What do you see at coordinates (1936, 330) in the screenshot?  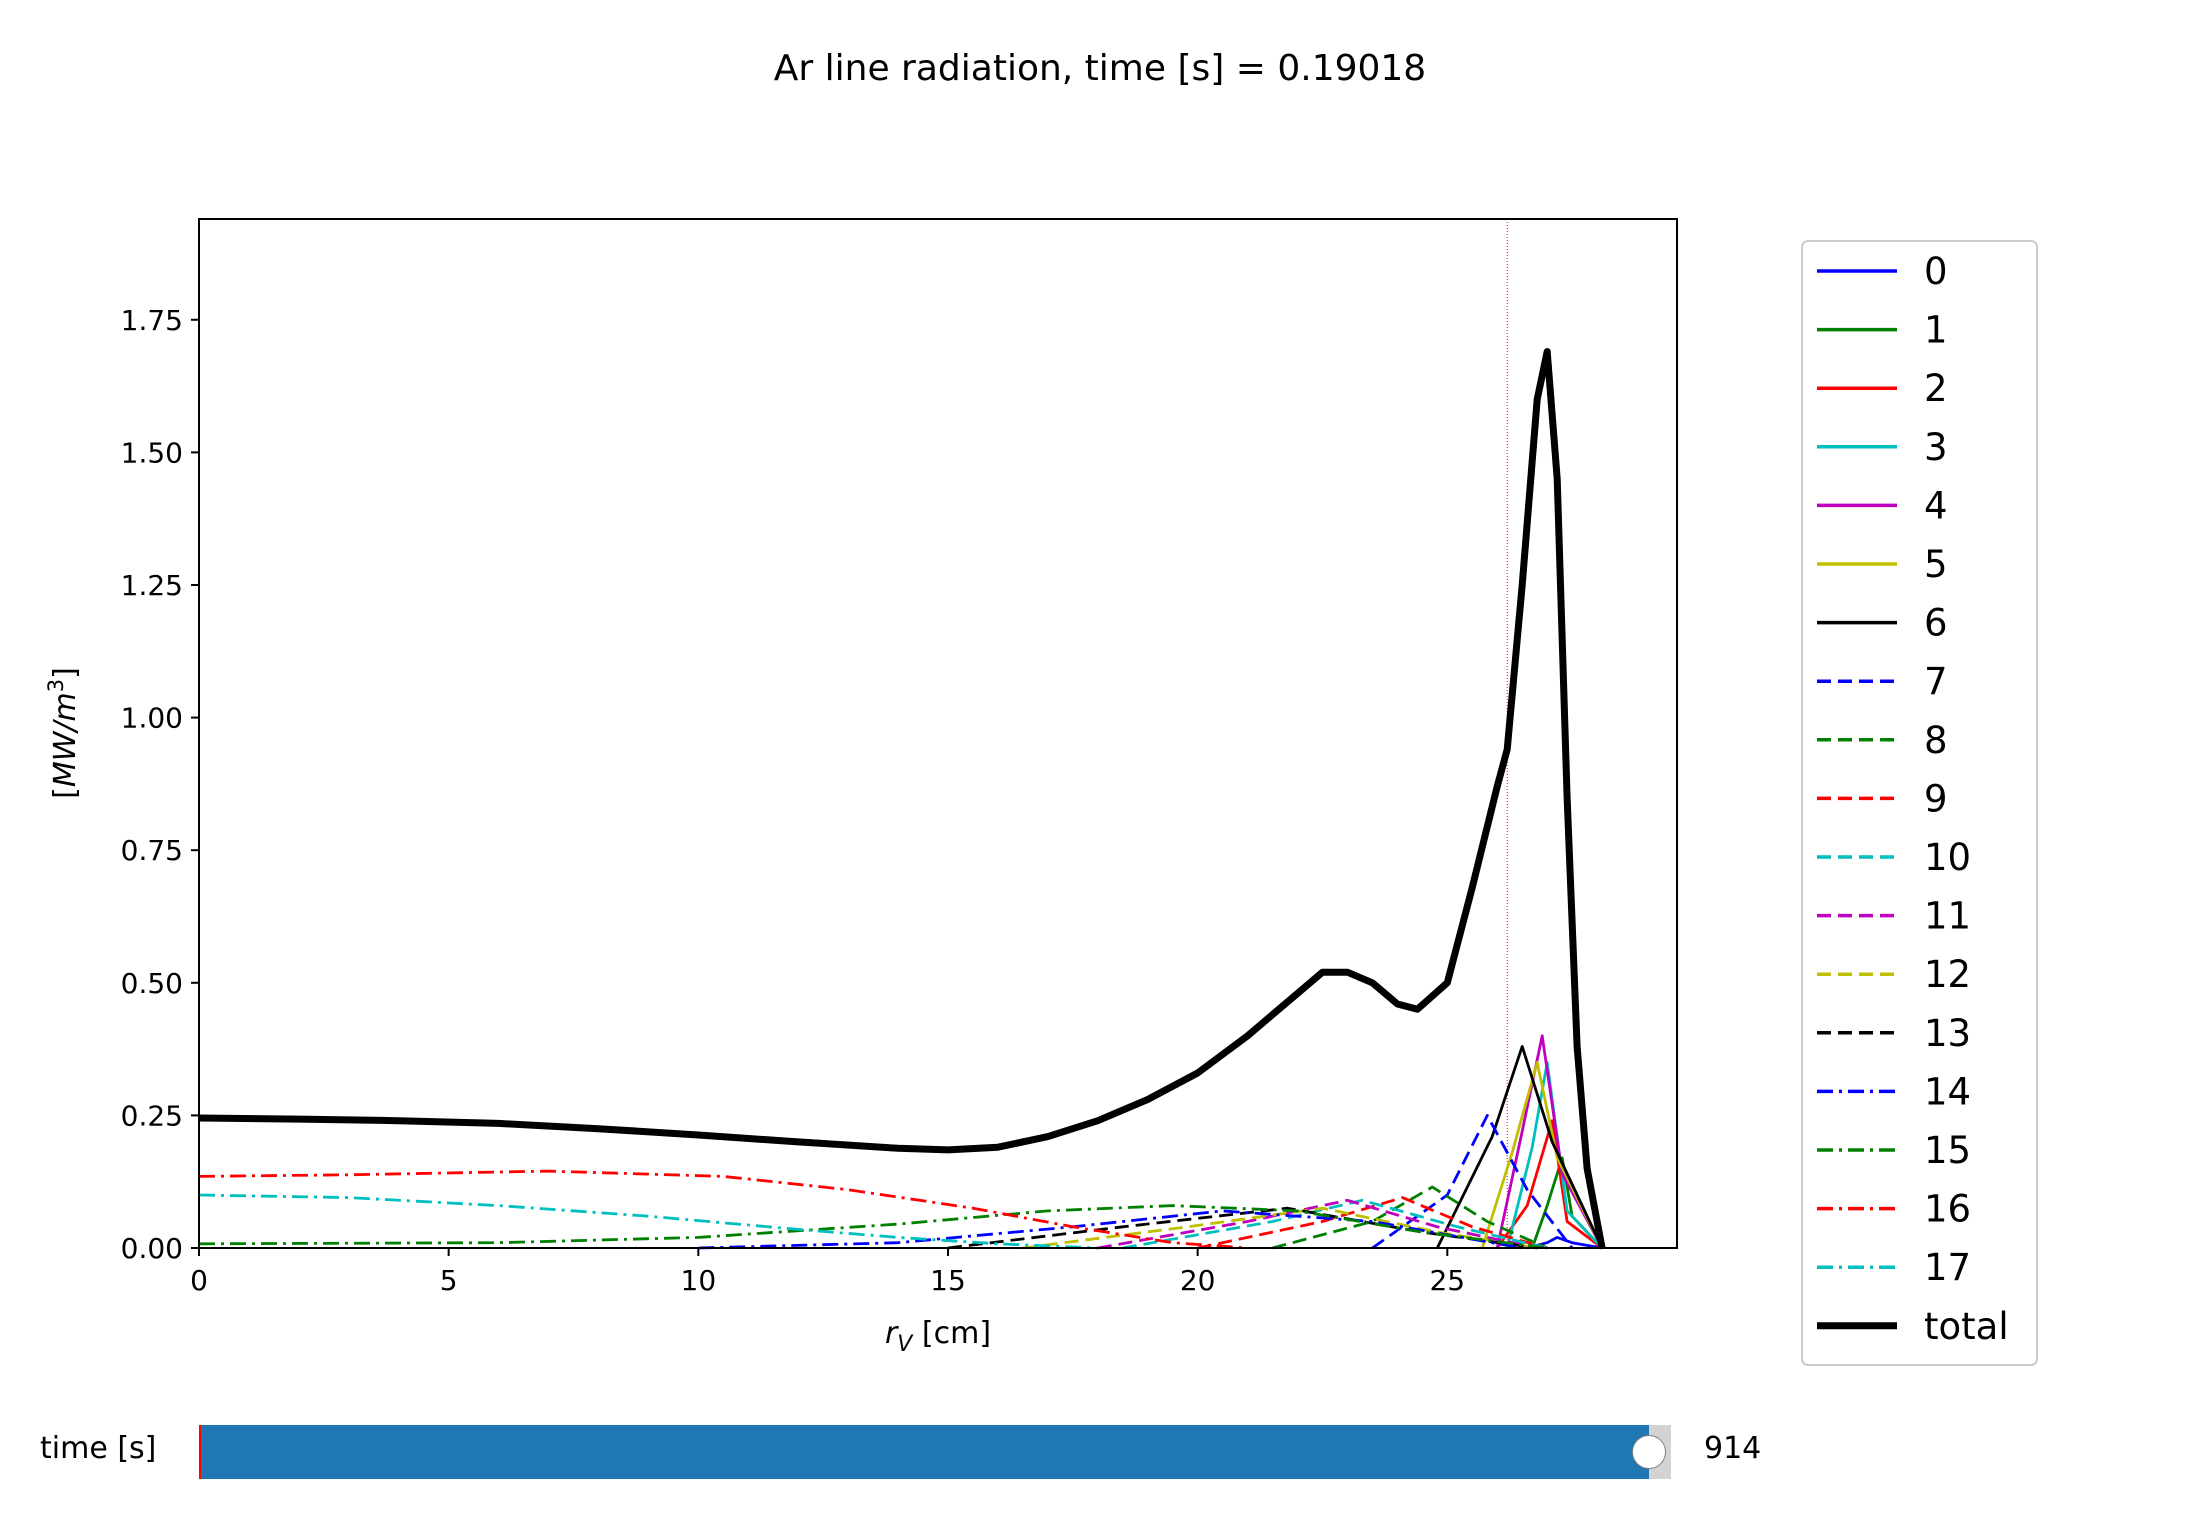 I see `legend-label-1: 1` at bounding box center [1936, 330].